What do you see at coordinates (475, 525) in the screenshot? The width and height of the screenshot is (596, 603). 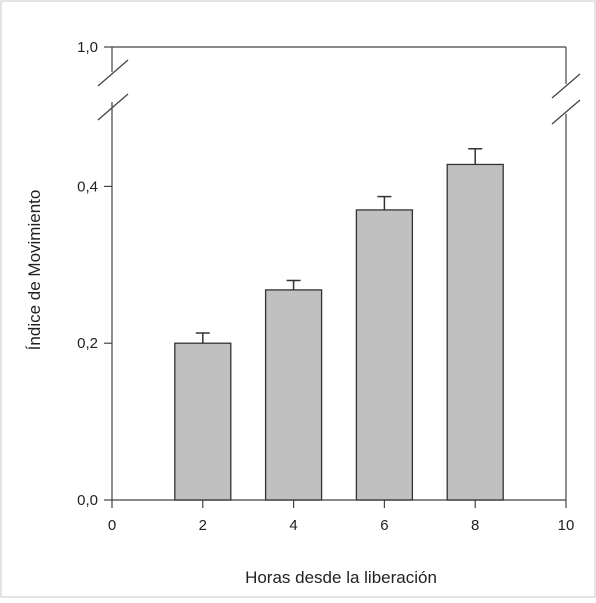 I see `x-tick-label: 8` at bounding box center [475, 525].